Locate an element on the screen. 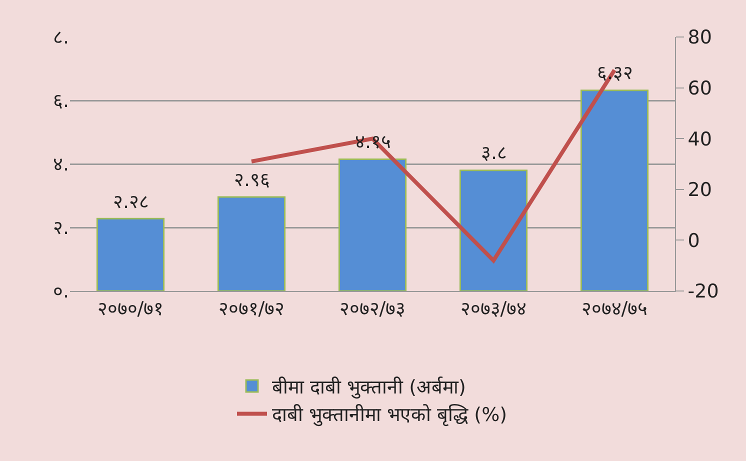 Image resolution: width=746 pixels, height=461 pixels. x-tick-label: २०७४/७५ is located at coordinates (614, 309).